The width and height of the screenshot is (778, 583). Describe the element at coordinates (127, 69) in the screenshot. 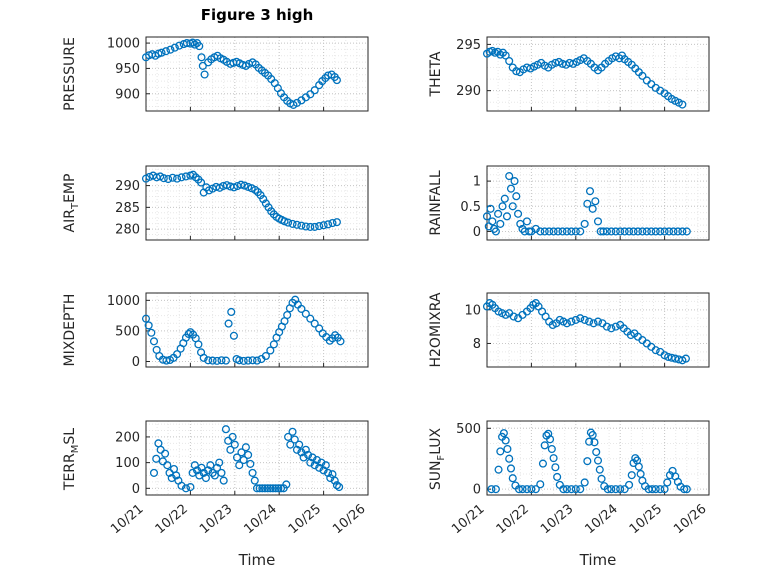

I see `y-tick-label: 950` at that location.